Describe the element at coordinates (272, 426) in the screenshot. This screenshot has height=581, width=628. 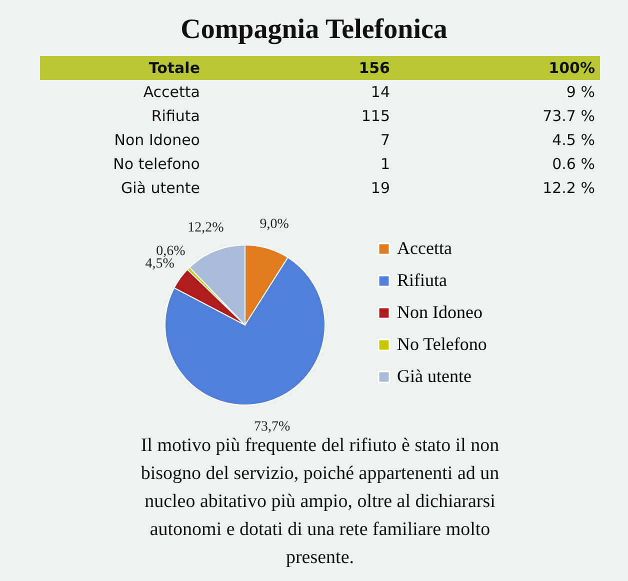
I see `data-label: 73,7%` at that location.